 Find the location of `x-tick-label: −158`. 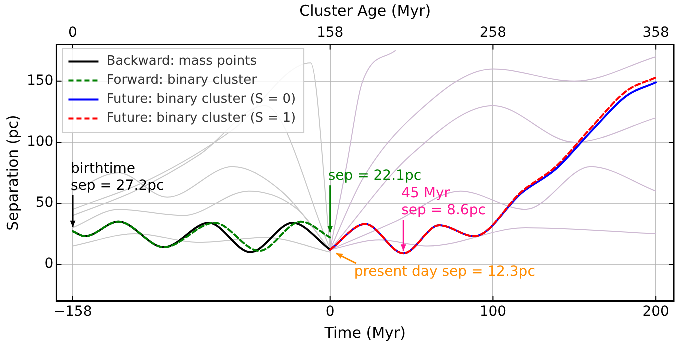

x-tick-label: −158 is located at coordinates (73, 312).